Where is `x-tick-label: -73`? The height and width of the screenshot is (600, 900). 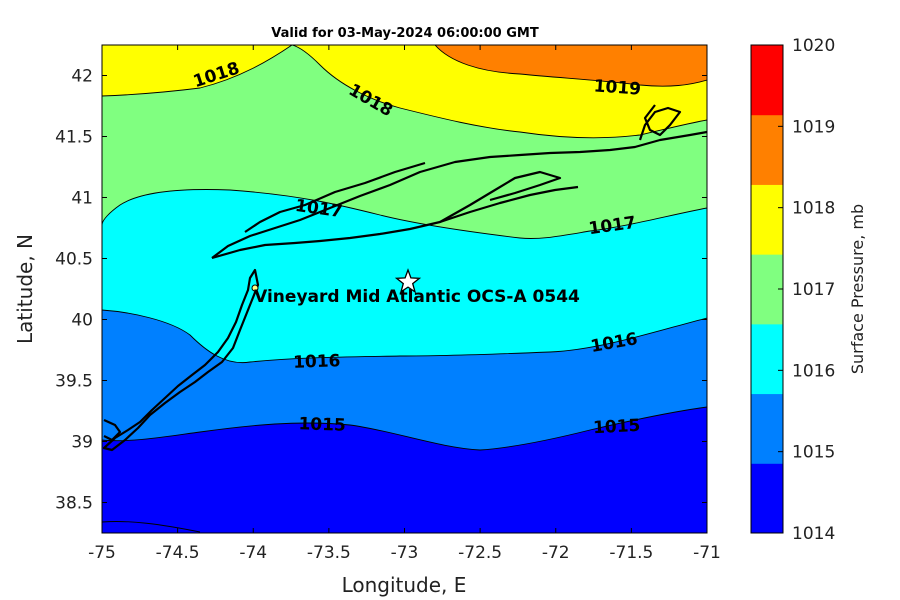 x-tick-label: -73 is located at coordinates (405, 553).